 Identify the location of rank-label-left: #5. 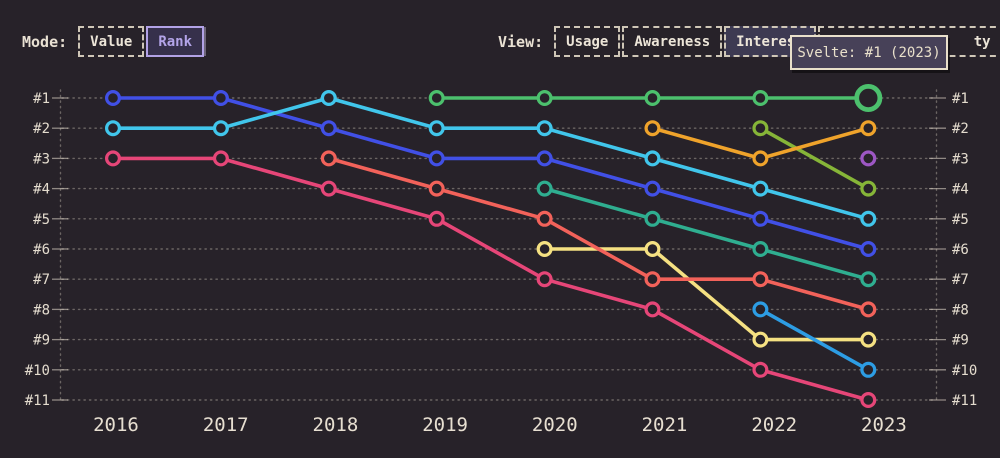
(41, 220).